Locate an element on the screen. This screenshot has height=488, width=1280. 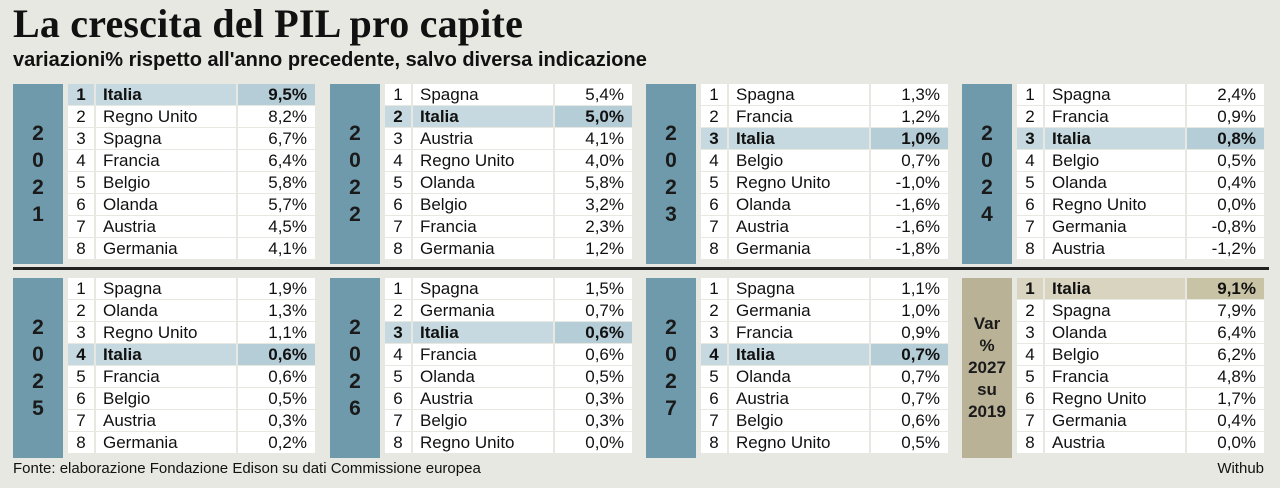
table-row: 5 Olanda 0,7% is located at coordinates (824, 377).